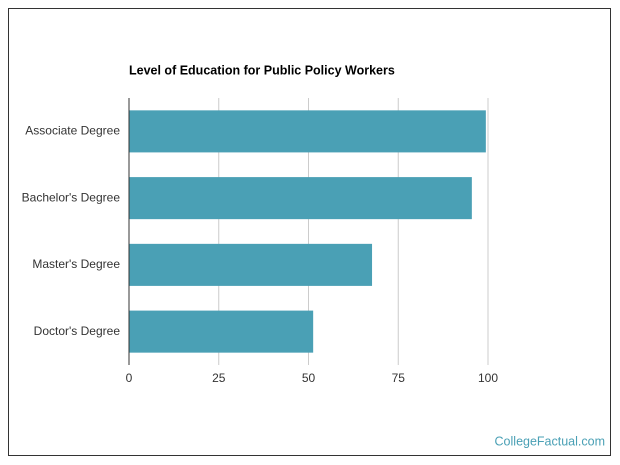  What do you see at coordinates (399, 378) in the screenshot?
I see `x-tick-label: 75` at bounding box center [399, 378].